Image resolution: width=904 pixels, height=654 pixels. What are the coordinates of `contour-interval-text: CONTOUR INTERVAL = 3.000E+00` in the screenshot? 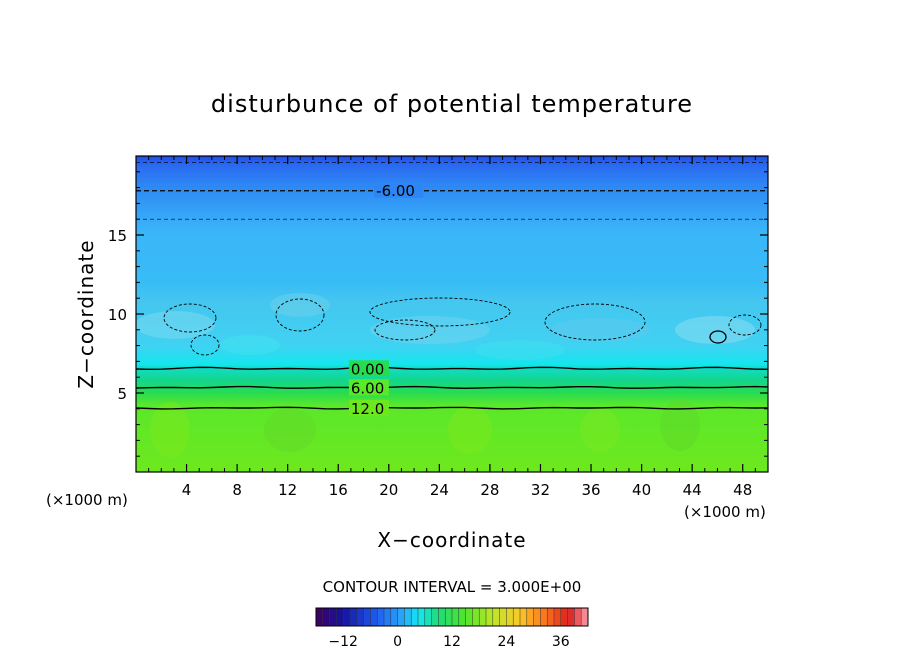 It's located at (452, 587).